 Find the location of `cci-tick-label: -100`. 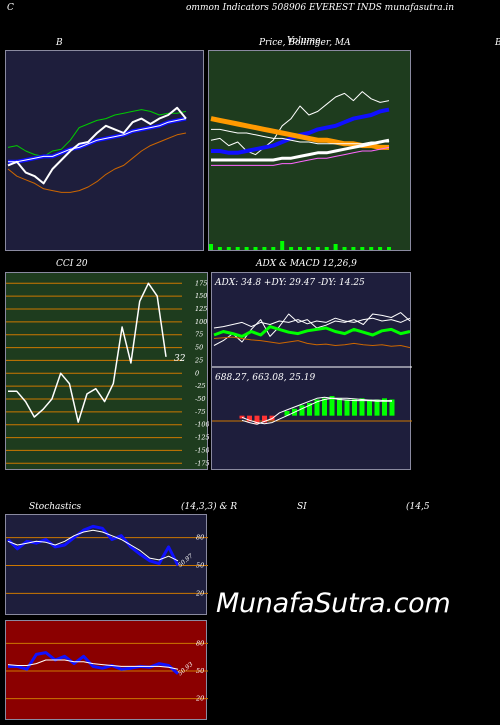

cci-tick-label: -100 is located at coordinates (202, 425).